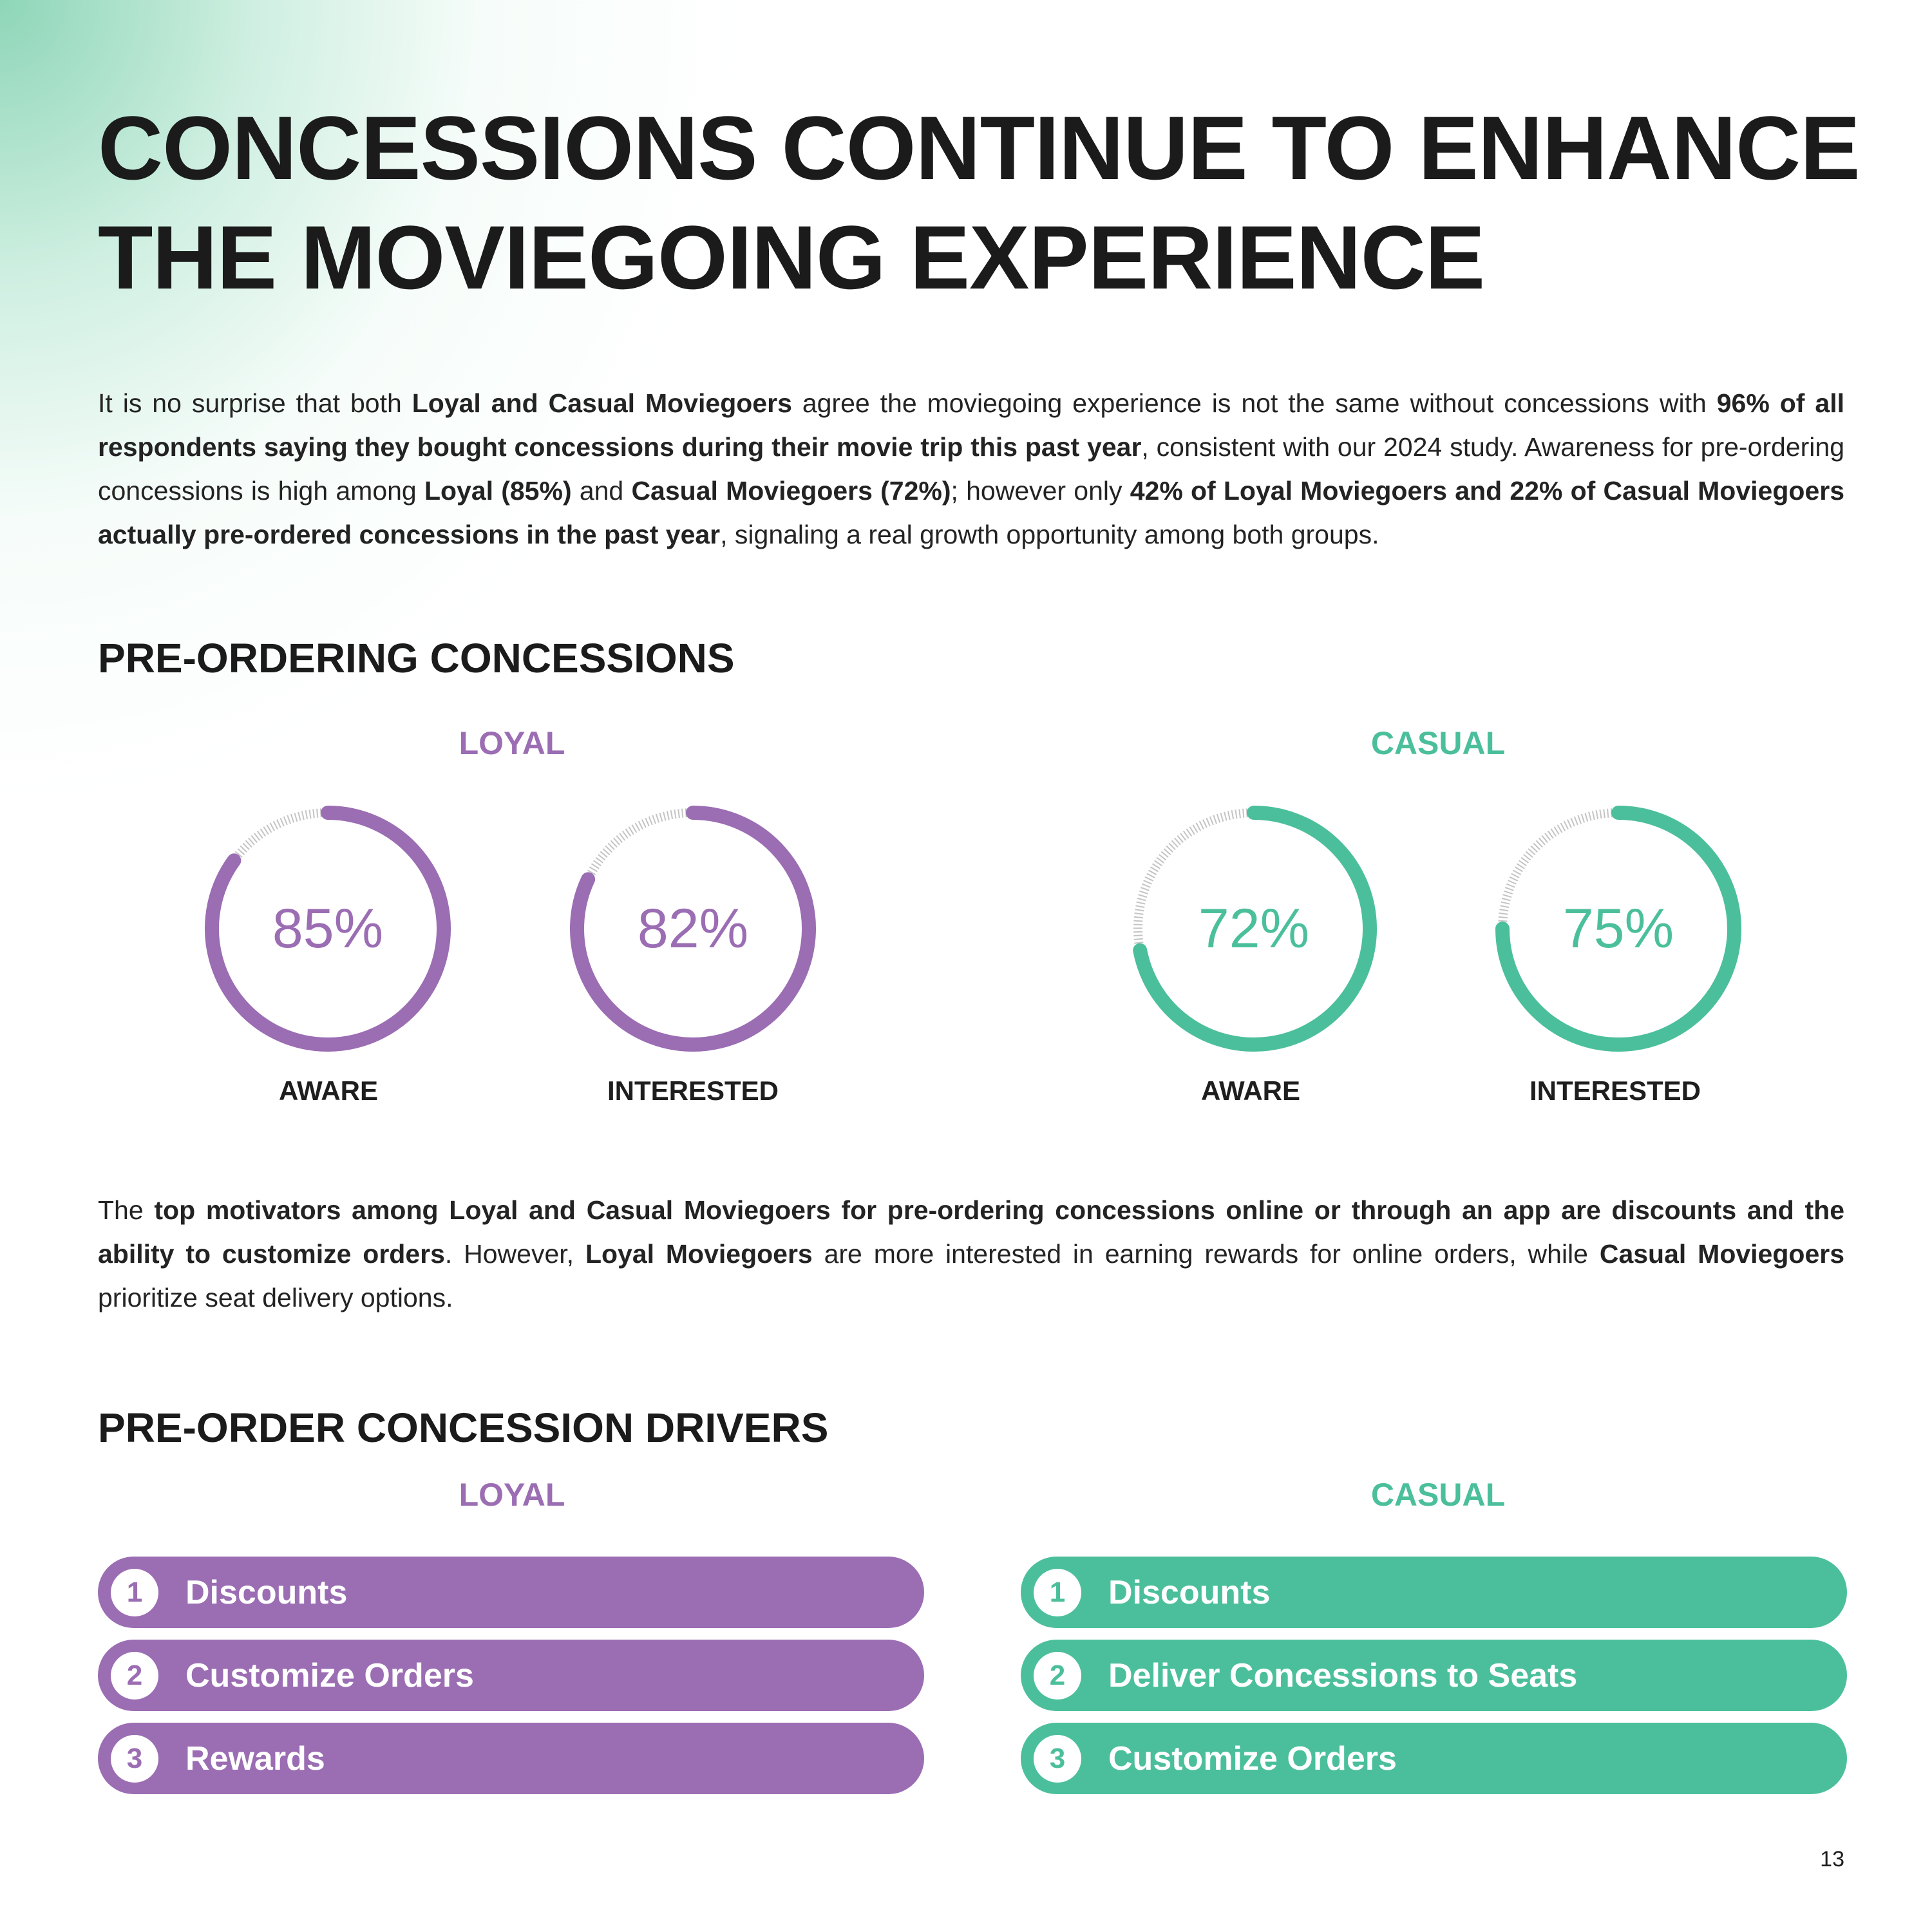 Image resolution: width=1932 pixels, height=1932 pixels. Describe the element at coordinates (255, 403) in the screenshot. I see `body-text: It is no surprise that both` at that location.